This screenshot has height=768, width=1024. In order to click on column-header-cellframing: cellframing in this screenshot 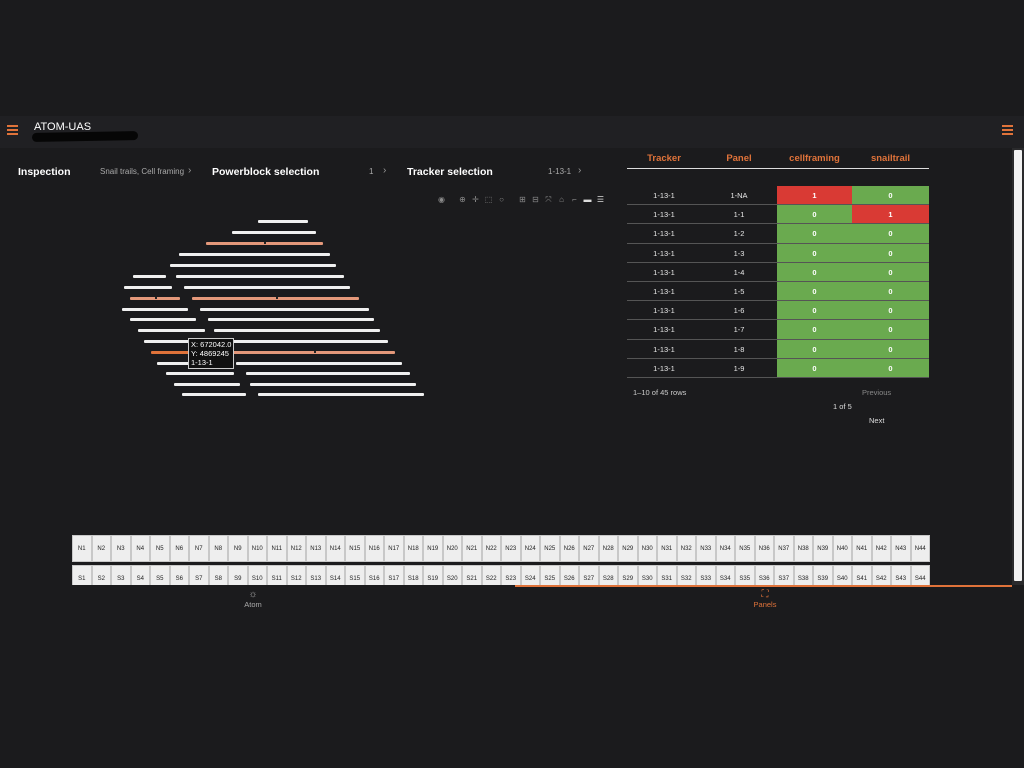, I will do `click(814, 158)`.